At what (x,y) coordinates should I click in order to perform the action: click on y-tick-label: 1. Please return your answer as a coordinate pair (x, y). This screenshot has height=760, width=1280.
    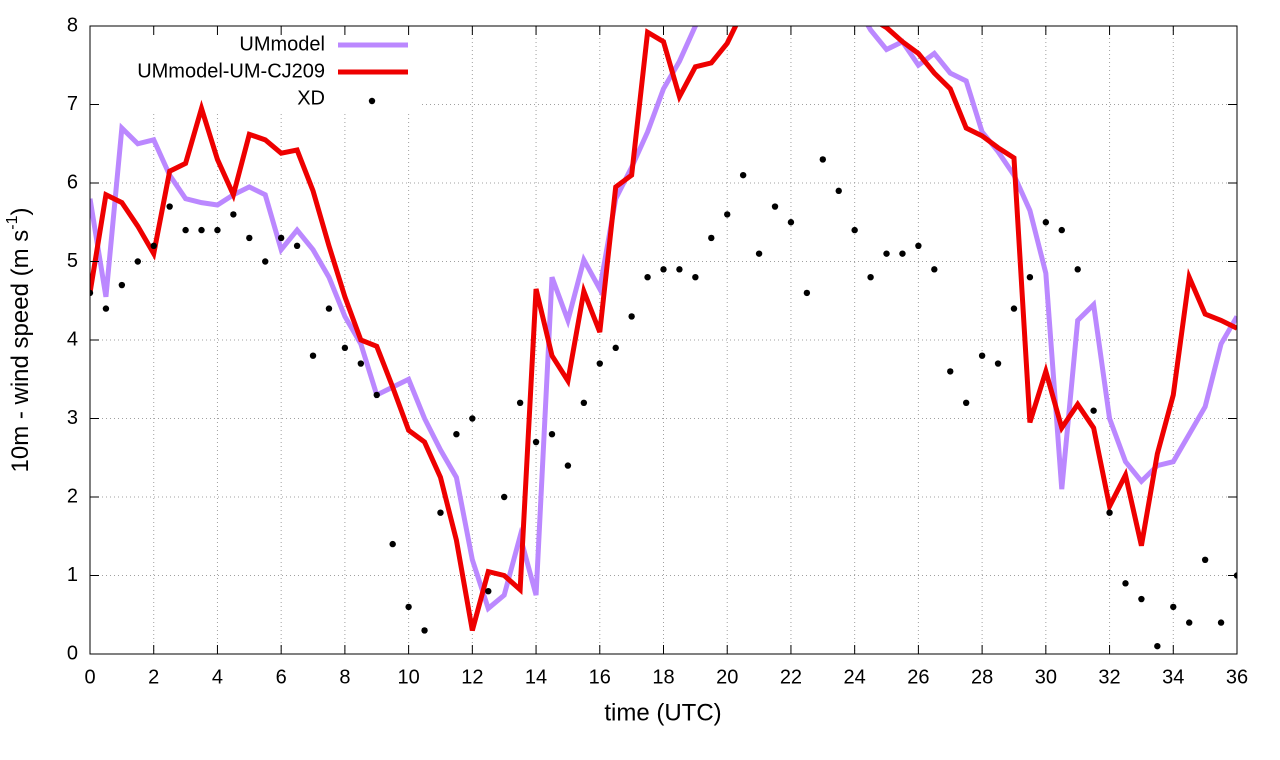
    Looking at the image, I should click on (72, 575).